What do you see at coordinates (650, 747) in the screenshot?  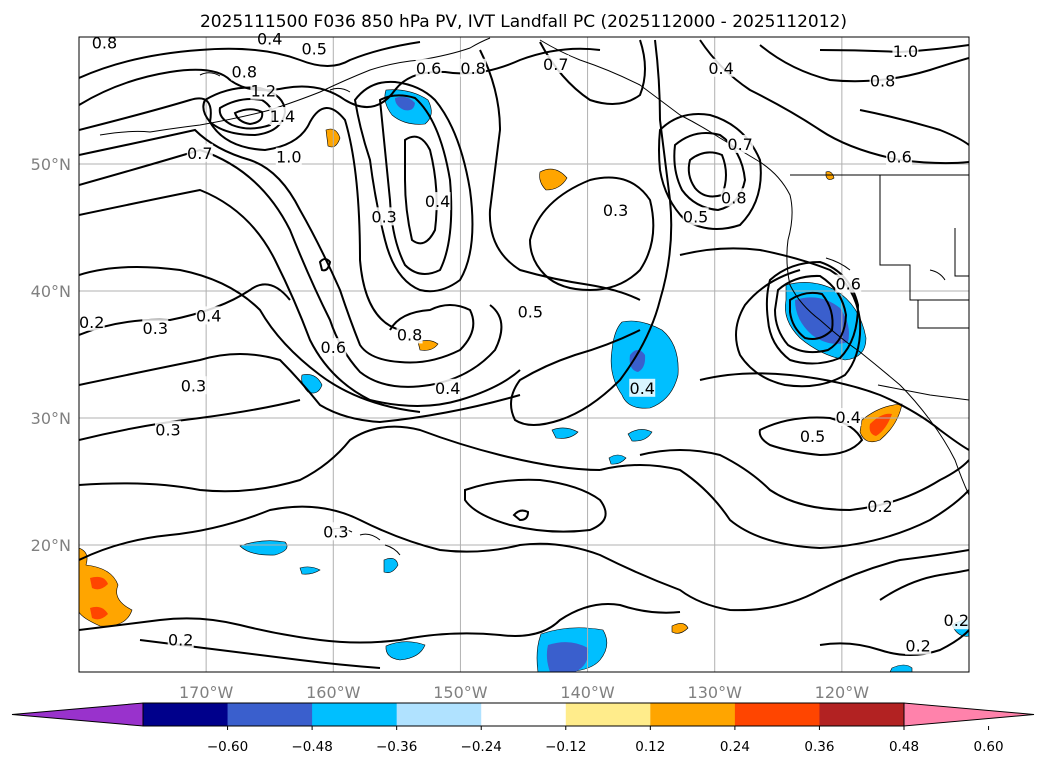 I see `colorbar-tick-label: 0.12` at bounding box center [650, 747].